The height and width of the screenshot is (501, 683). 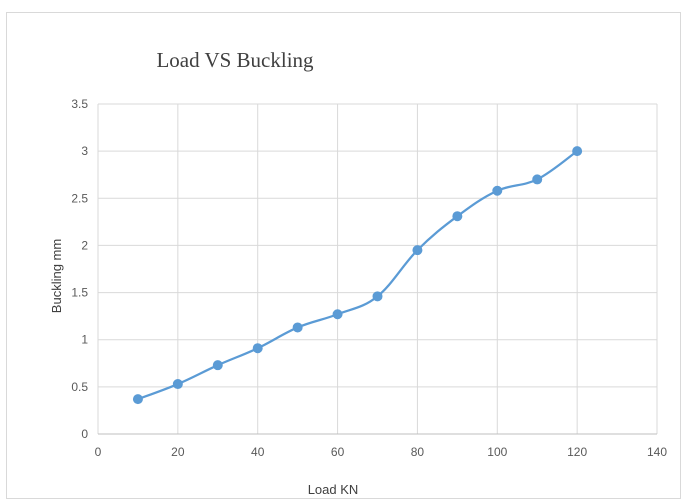 What do you see at coordinates (84, 245) in the screenshot?
I see `y-tick-label: 2` at bounding box center [84, 245].